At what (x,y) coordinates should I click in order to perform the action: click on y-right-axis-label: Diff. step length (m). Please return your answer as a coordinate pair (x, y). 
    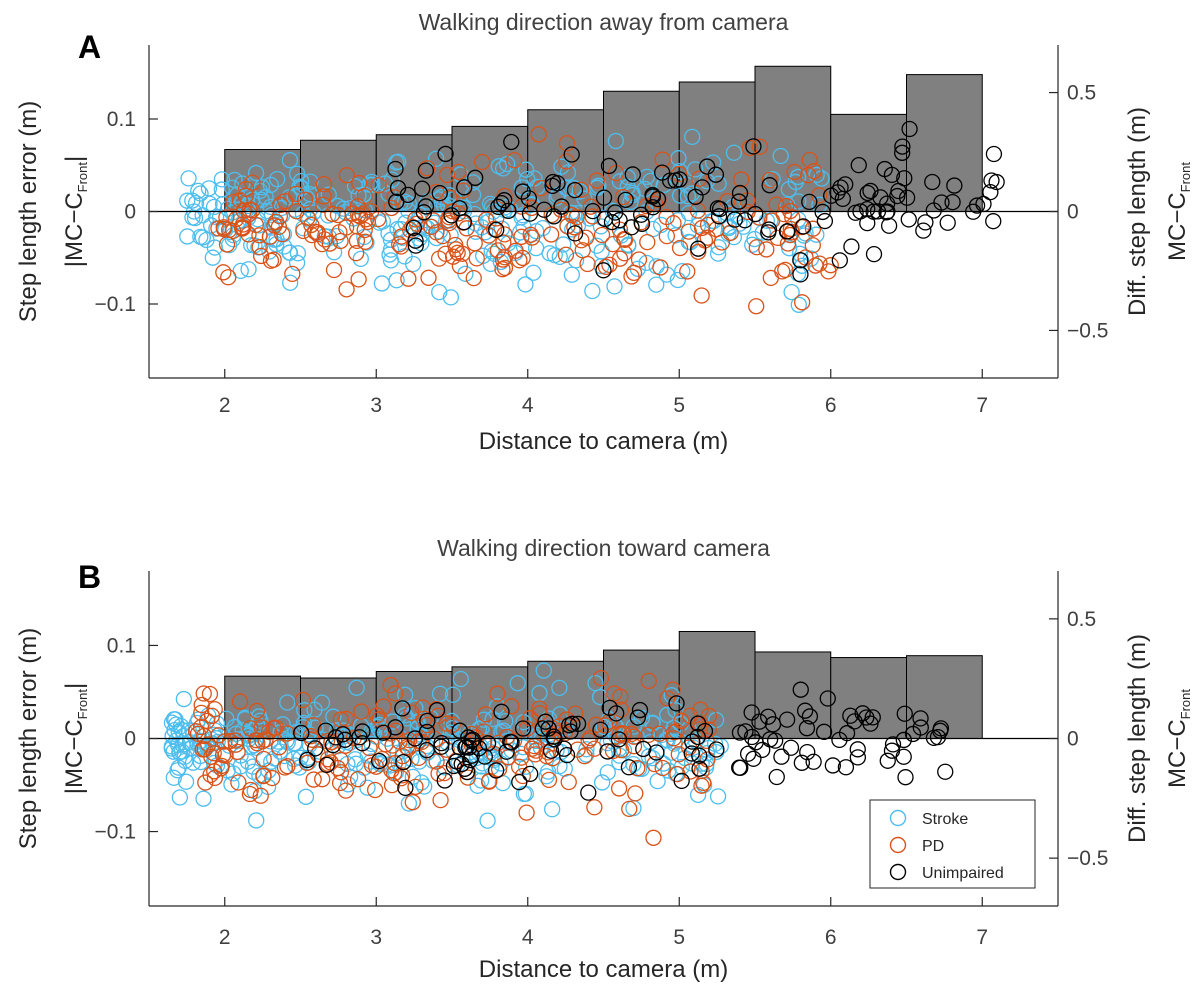
    Looking at the image, I should click on (1137, 211).